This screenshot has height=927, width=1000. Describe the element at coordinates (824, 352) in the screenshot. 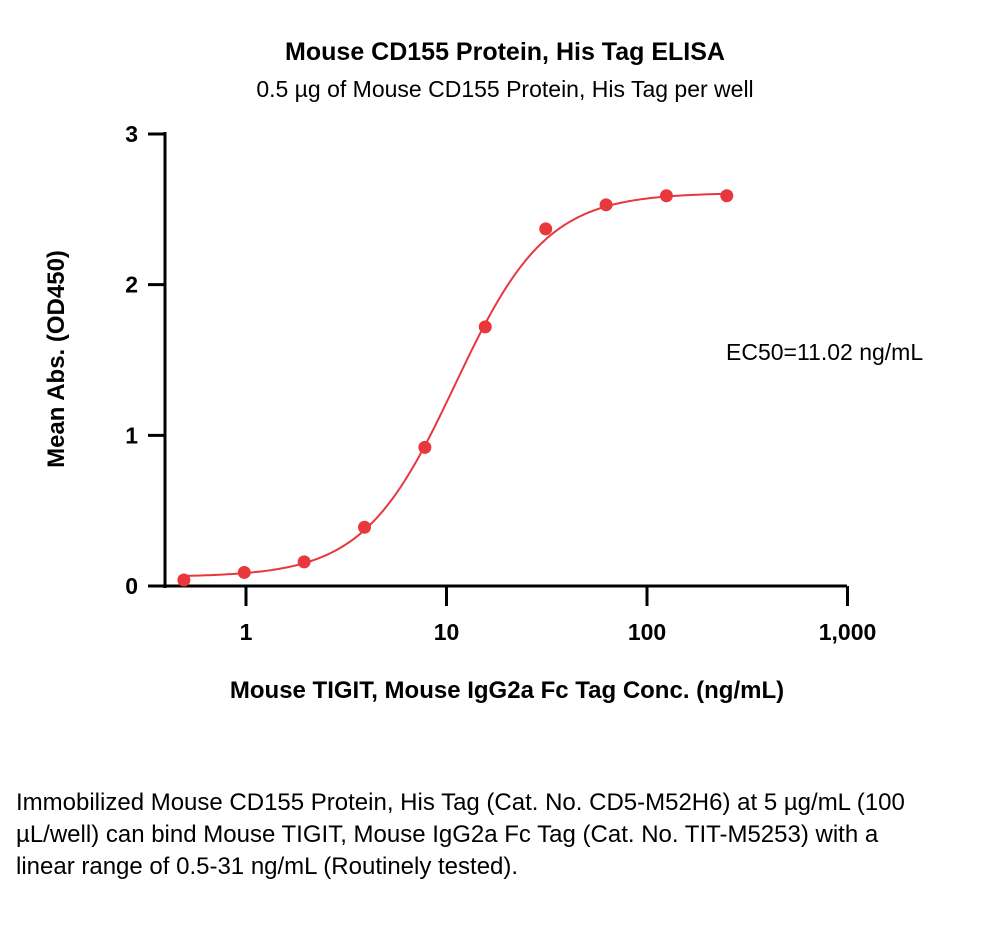

I see `ec50-annotation: EC50=11.02 ng/mL` at that location.